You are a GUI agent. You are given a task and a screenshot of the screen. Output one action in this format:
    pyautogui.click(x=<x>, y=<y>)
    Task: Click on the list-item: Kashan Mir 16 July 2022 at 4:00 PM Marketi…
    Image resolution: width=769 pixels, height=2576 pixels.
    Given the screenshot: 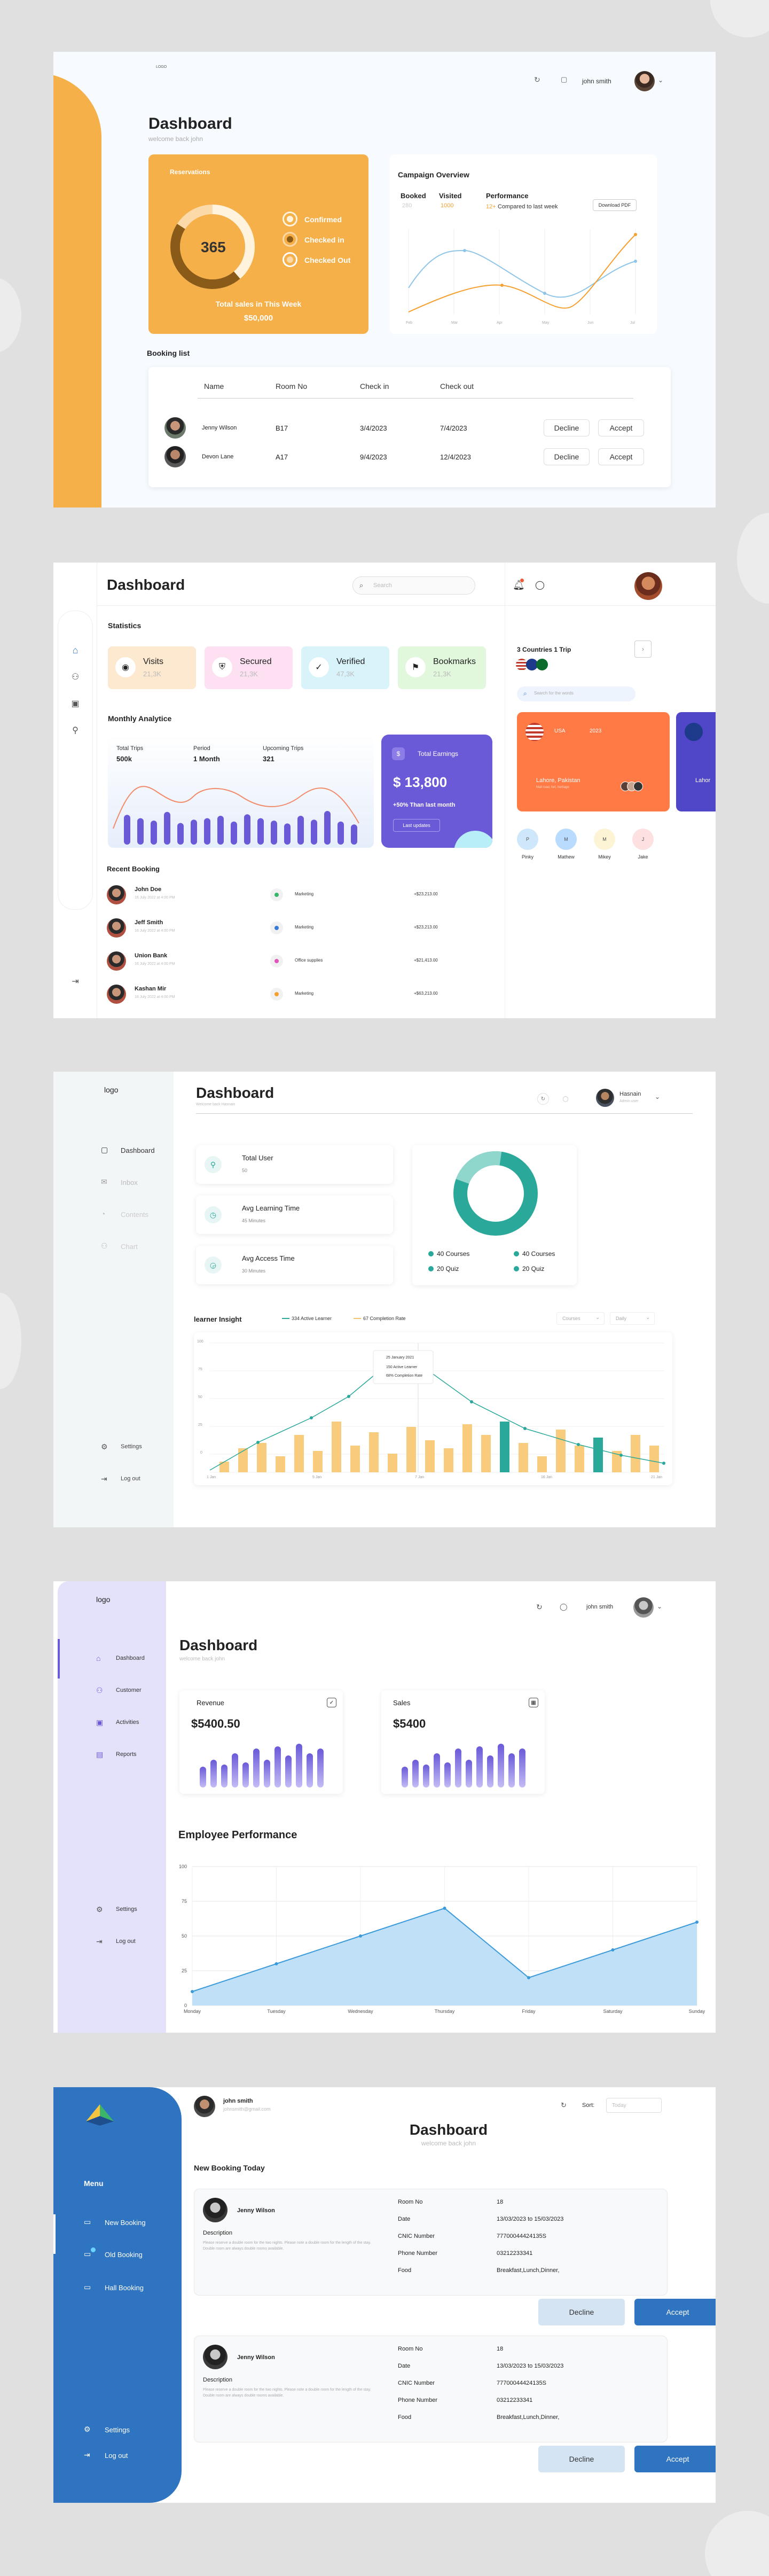 What is the action you would take?
    pyautogui.click(x=302, y=994)
    